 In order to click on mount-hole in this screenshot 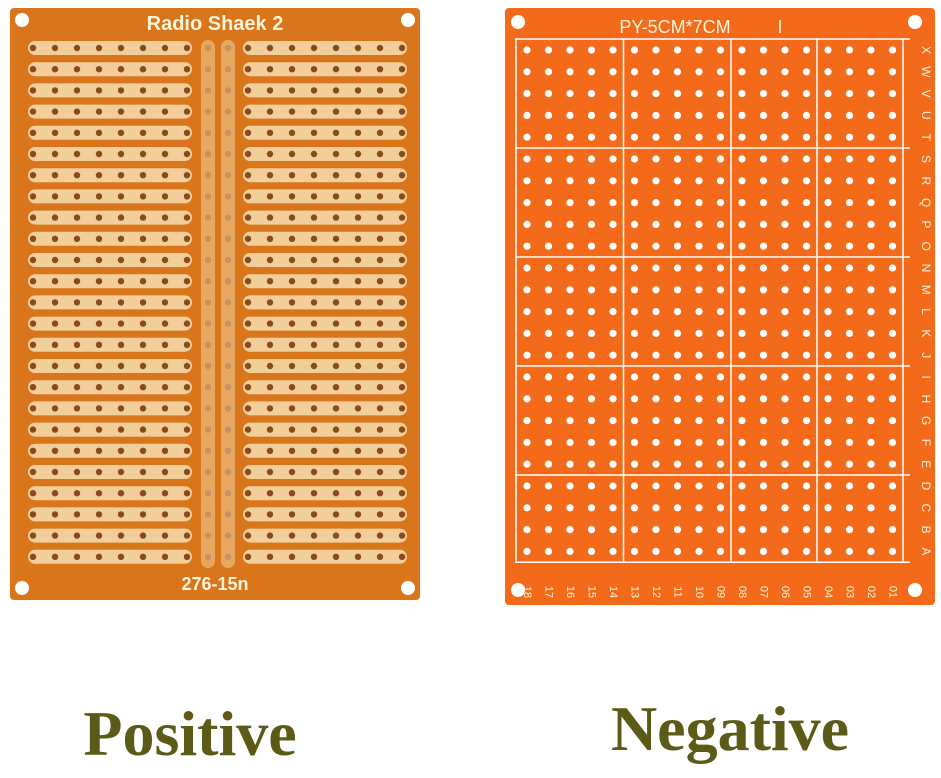, I will do `click(22, 20)`.